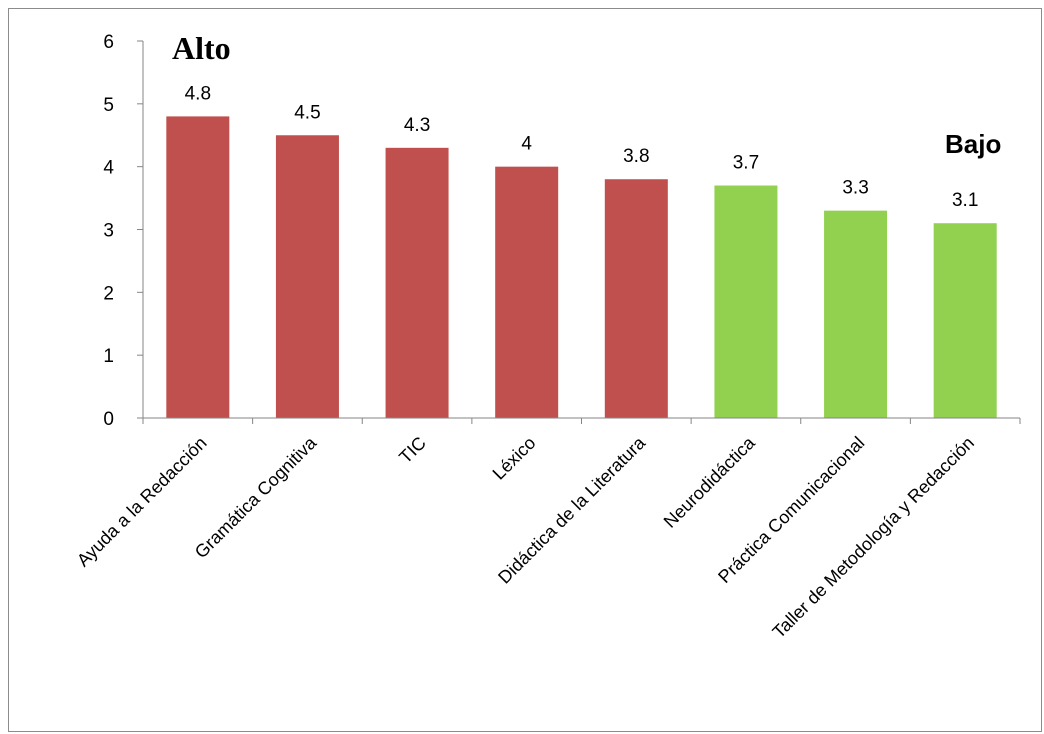 This screenshot has width=1044, height=734. Describe the element at coordinates (108, 231) in the screenshot. I see `y-tick-label: 3` at that location.